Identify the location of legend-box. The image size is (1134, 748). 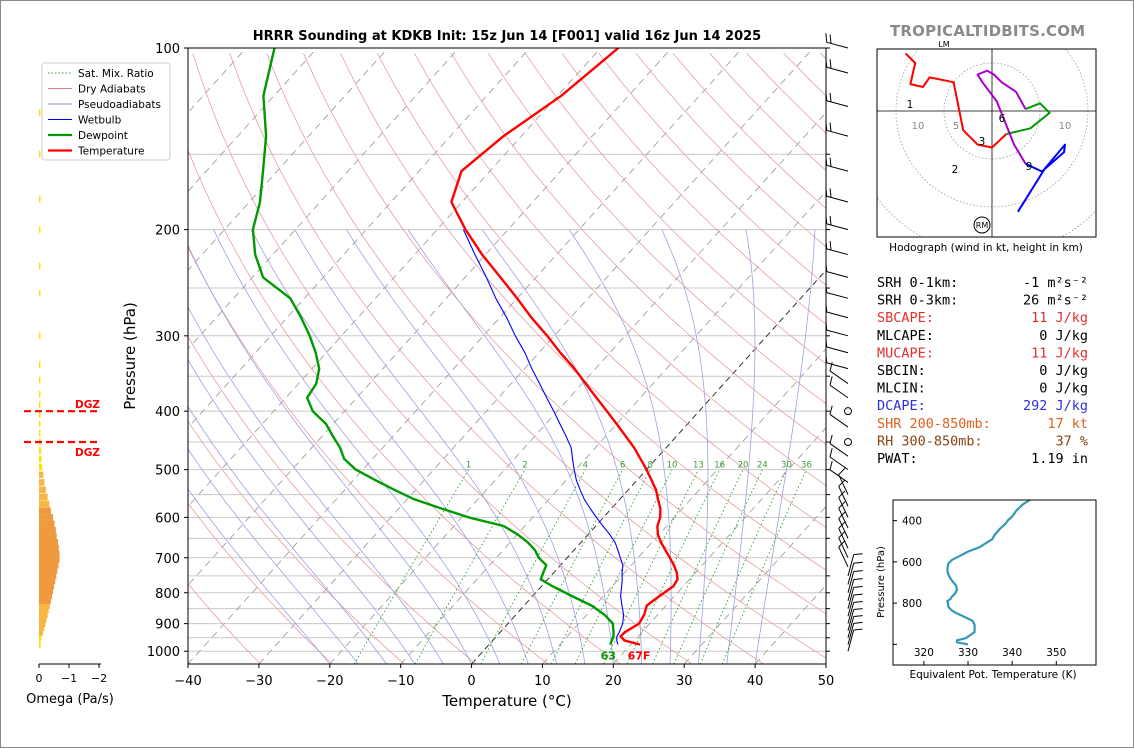
(106, 111).